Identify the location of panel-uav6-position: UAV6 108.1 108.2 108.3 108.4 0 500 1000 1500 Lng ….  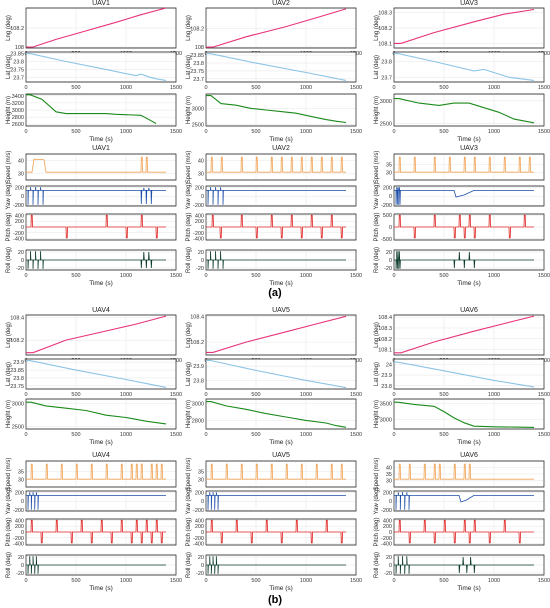
(462, 376).